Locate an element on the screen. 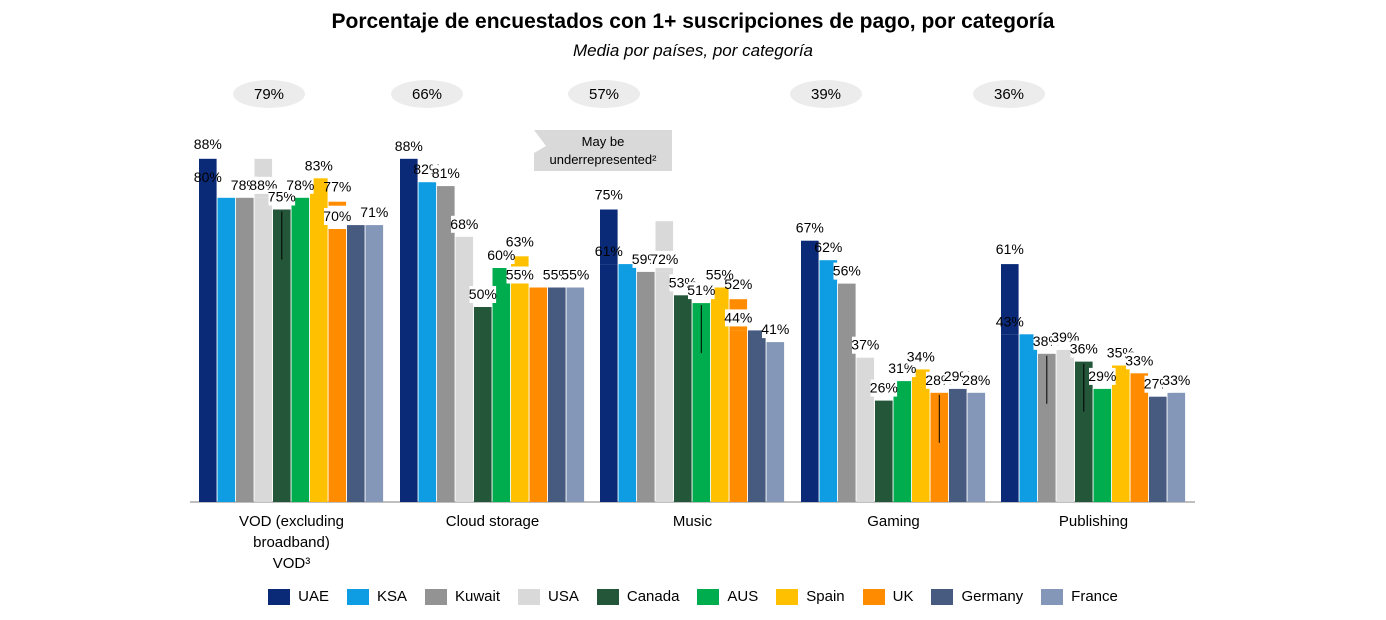  annotation-text: underrepresented² is located at coordinates (604, 159).